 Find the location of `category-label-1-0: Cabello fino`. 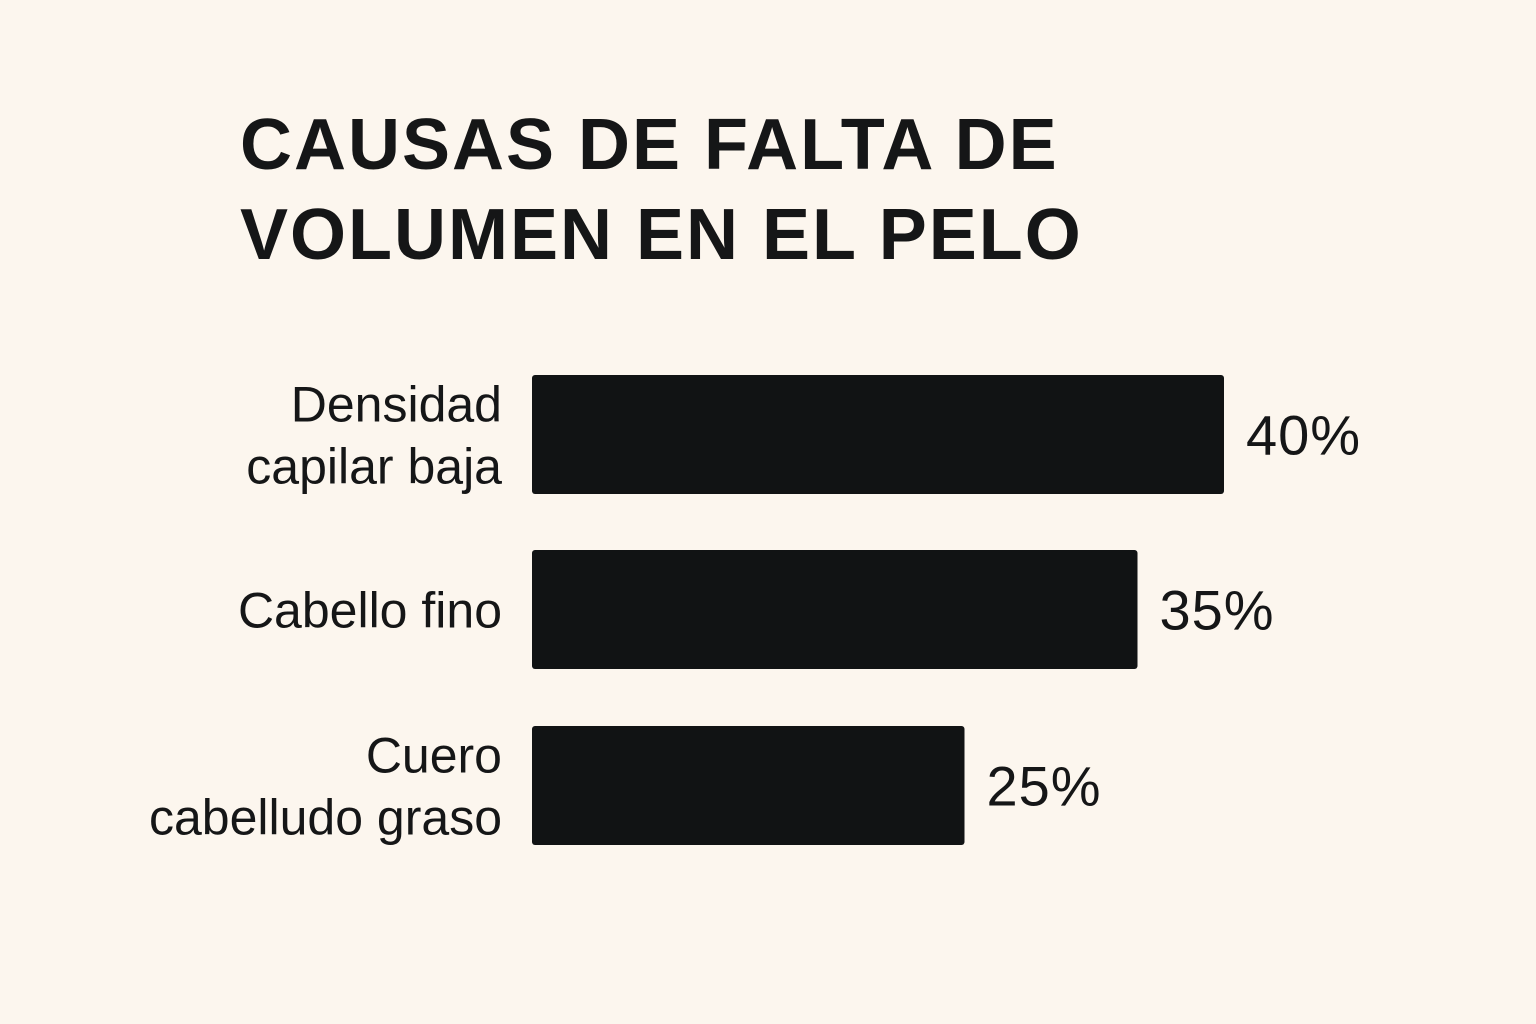

category-label-1-0: Cabello fino is located at coordinates (370, 611).